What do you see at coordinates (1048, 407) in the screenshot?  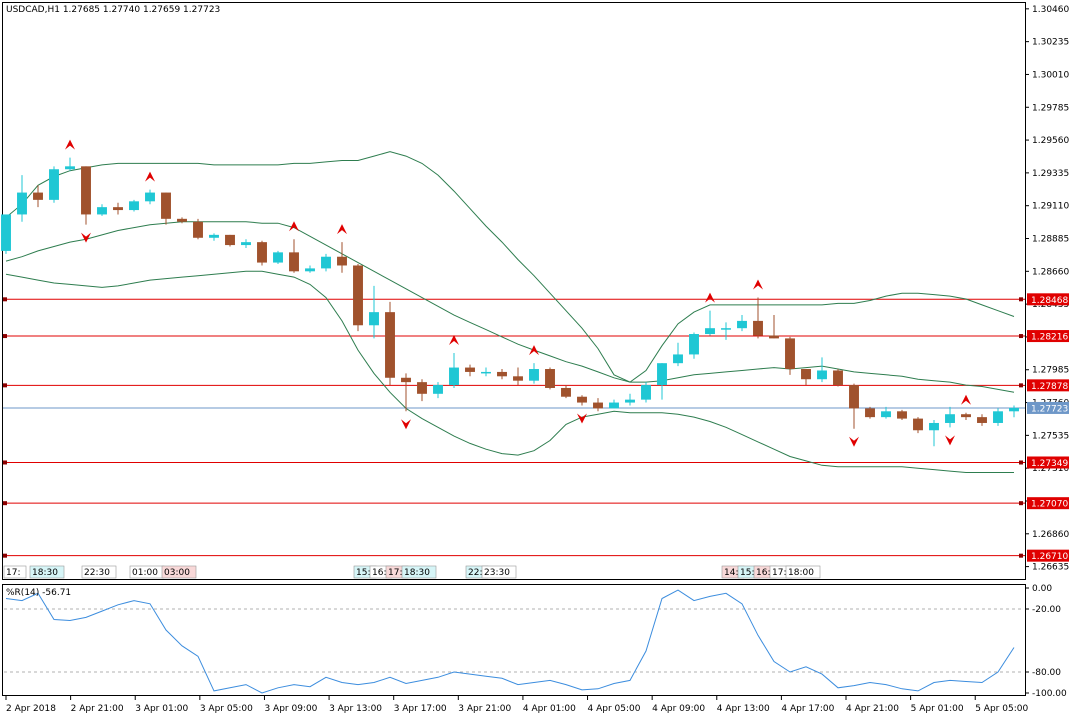 I see `current-price-box` at bounding box center [1048, 407].